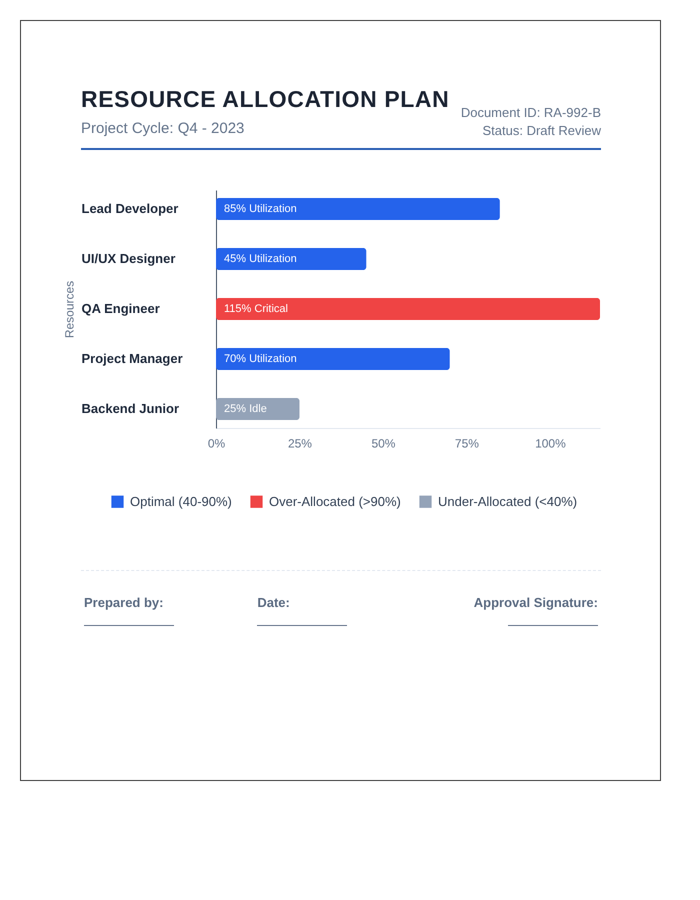 The height and width of the screenshot is (900, 700). I want to click on x-tick-label: 25%, so click(300, 443).